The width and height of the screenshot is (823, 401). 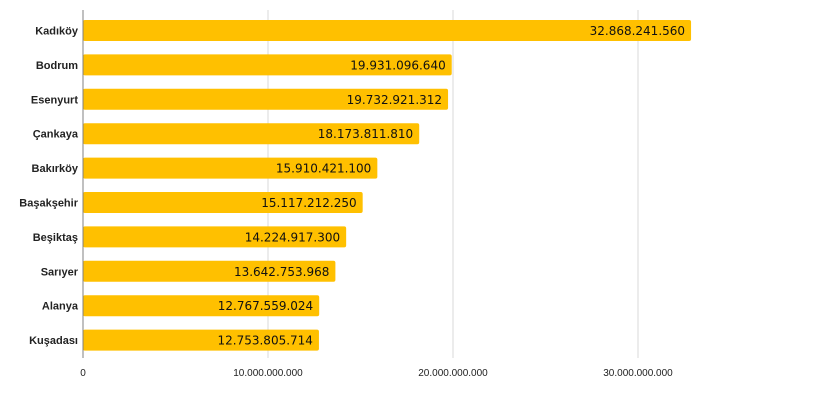 What do you see at coordinates (397, 65) in the screenshot?
I see `data-label-1: 19.931.096.640` at bounding box center [397, 65].